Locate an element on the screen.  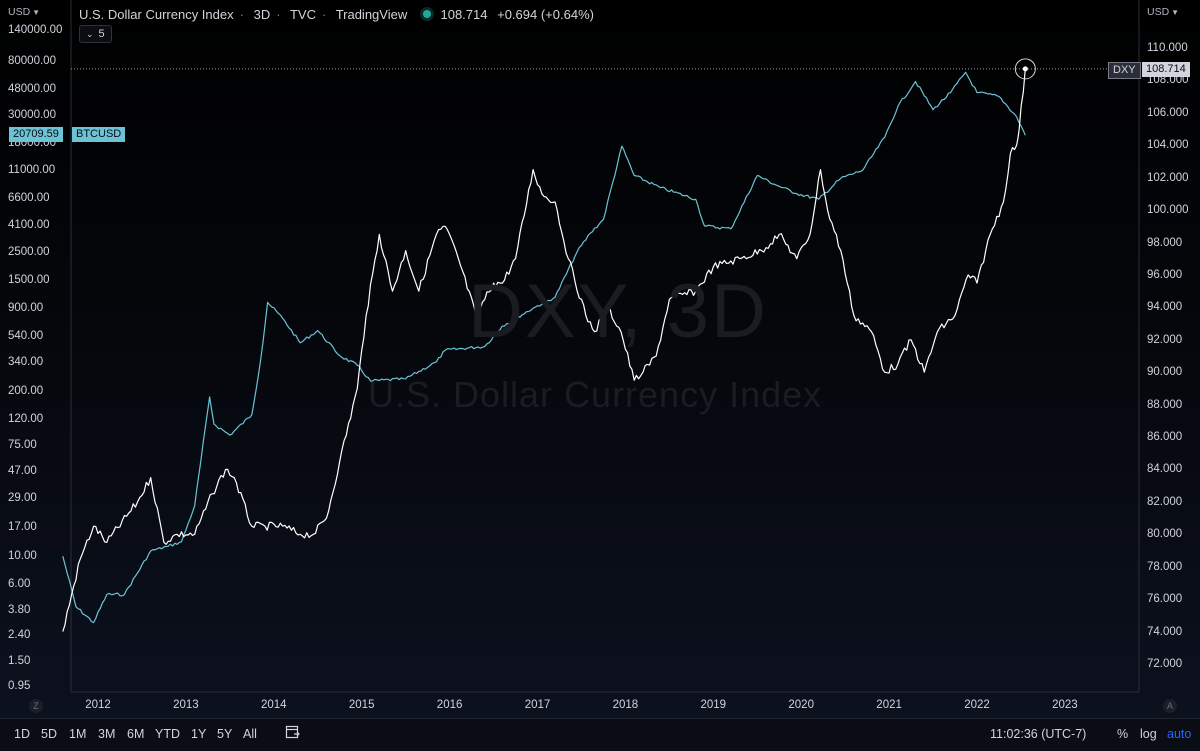
left-axis-tick: 30000.00 is located at coordinates (32, 114).